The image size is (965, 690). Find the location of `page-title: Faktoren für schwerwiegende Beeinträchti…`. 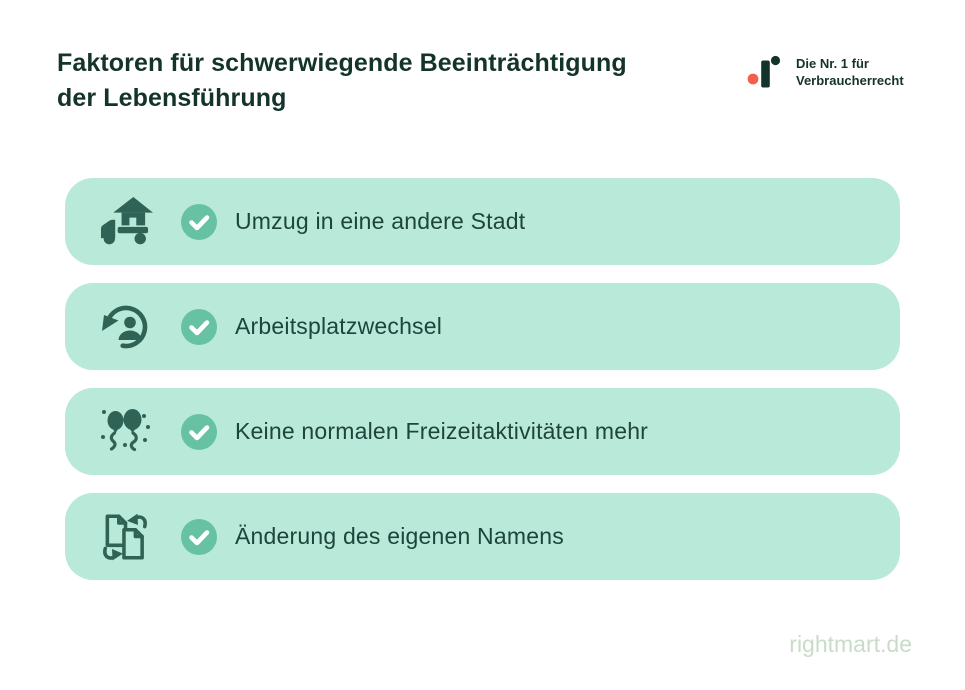

page-title: Faktoren für schwerwiegende Beeinträchti… is located at coordinates (342, 81).